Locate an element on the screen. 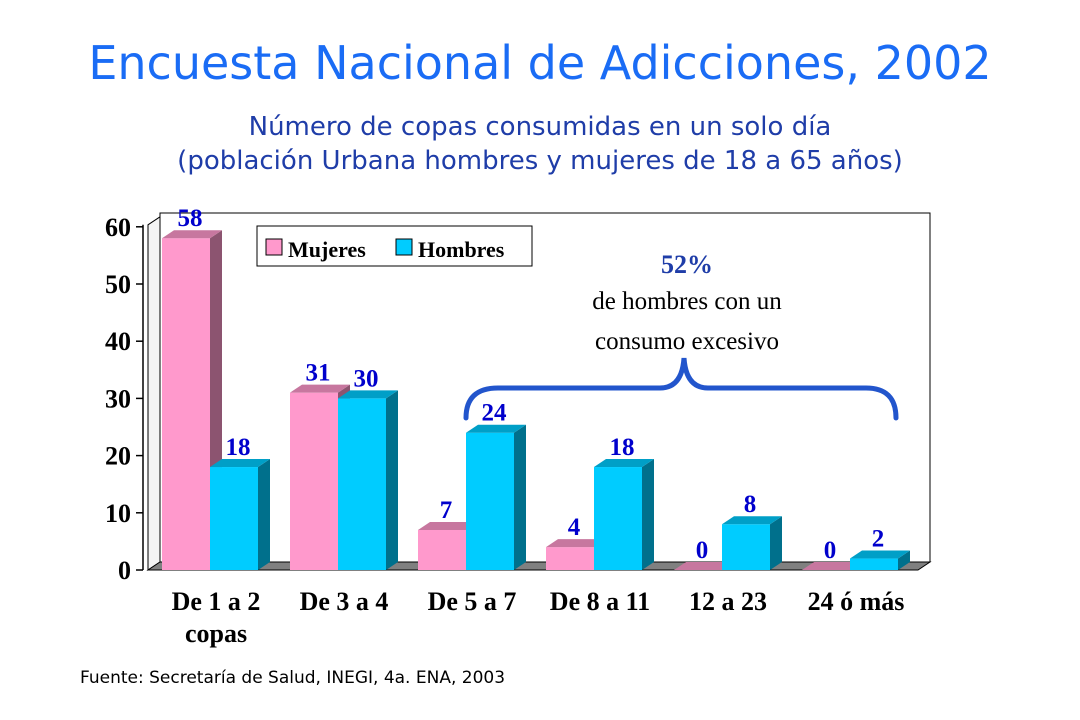 This screenshot has width=1080, height=720. annotation-brace is located at coordinates (681, 389).